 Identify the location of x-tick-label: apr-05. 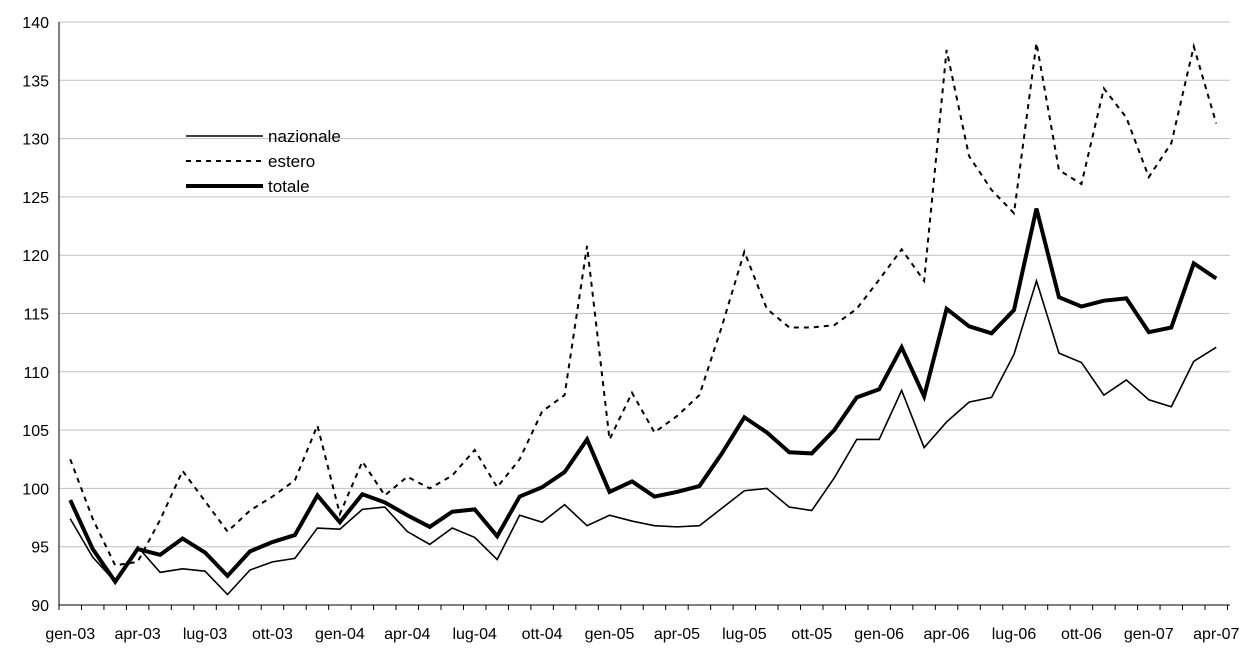
(677, 634).